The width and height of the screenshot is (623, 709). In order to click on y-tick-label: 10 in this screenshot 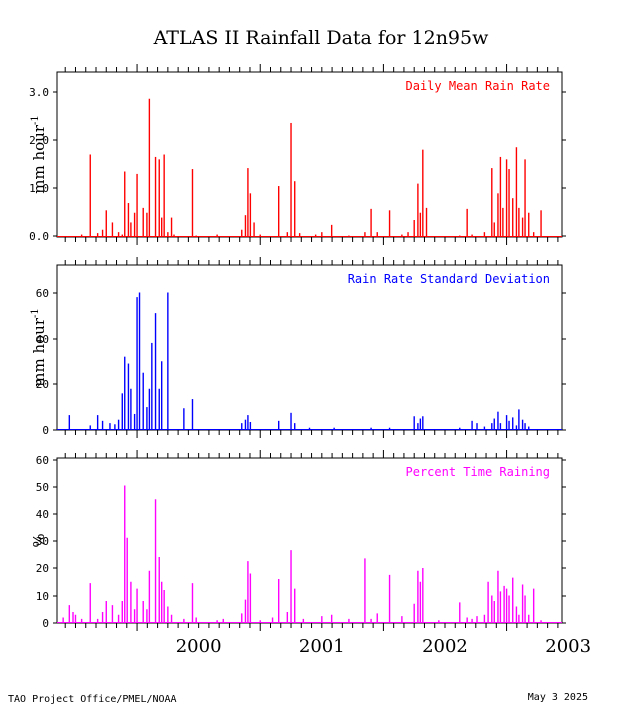, I will do `click(42, 596)`.